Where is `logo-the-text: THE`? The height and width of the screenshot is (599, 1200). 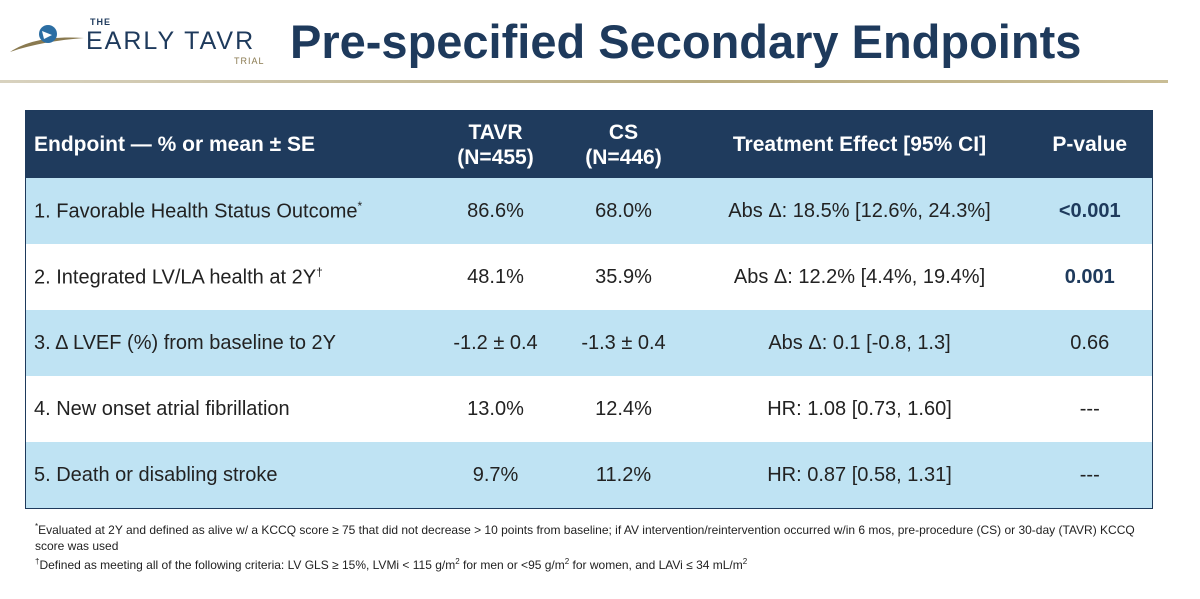
logo-the-text: THE is located at coordinates (100, 22).